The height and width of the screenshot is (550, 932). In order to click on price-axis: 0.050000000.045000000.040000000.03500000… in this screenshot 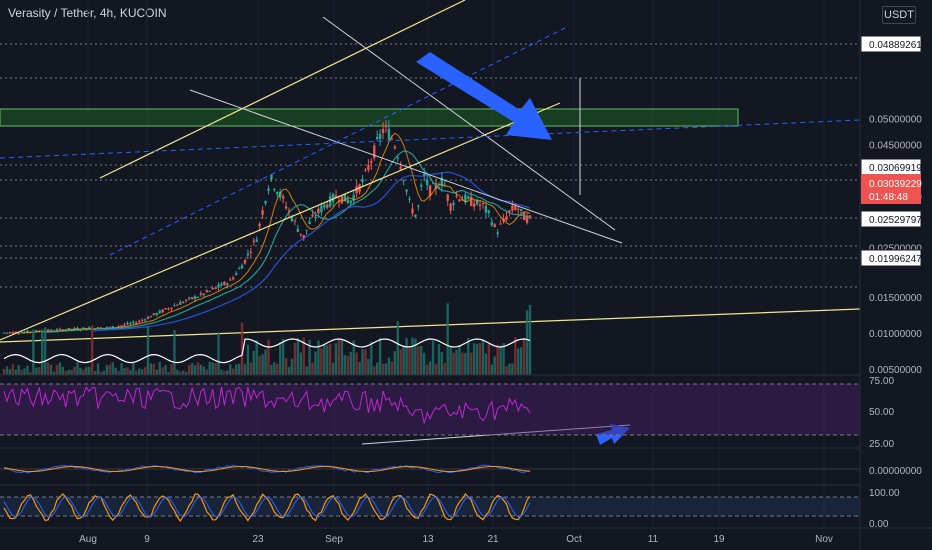, I will do `click(891, 282)`.